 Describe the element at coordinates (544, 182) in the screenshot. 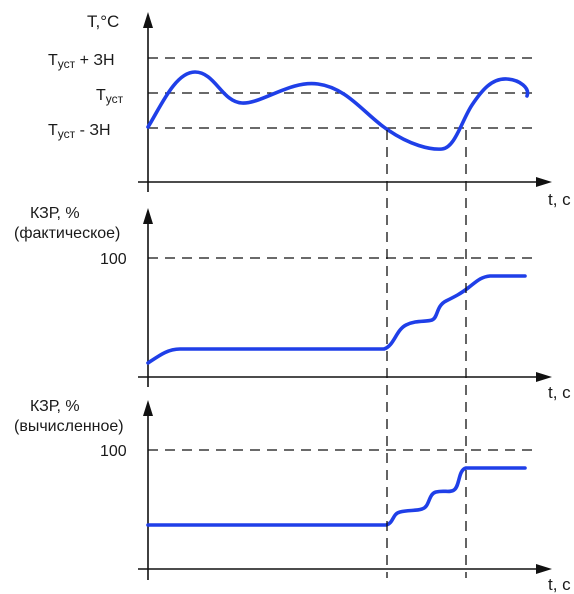

I see `temperature-x-arrow` at that location.